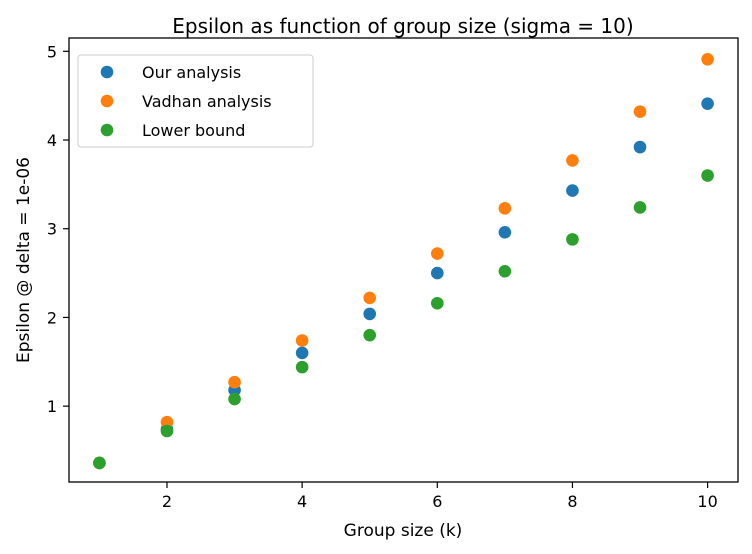 Image resolution: width=752 pixels, height=554 pixels. What do you see at coordinates (505, 208) in the screenshot?
I see `point-series-2-k7` at bounding box center [505, 208].